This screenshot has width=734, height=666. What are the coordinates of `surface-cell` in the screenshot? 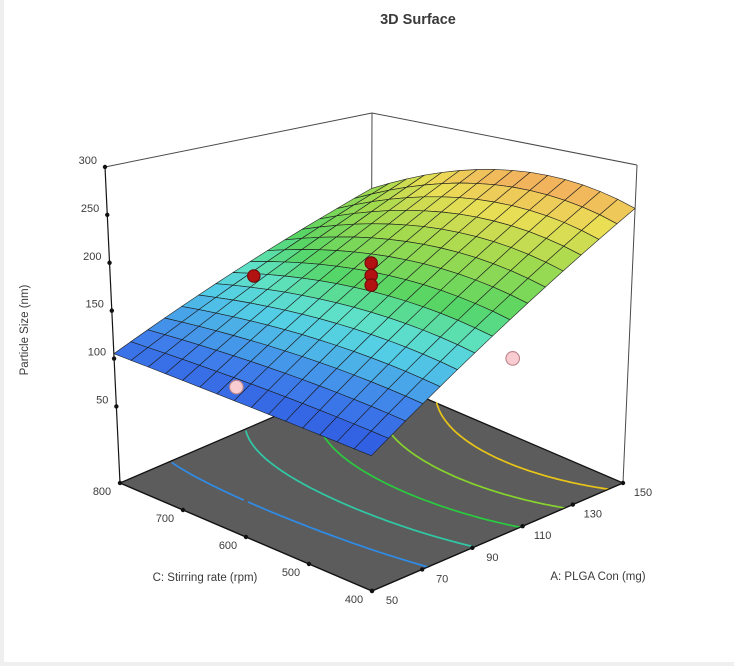 It's located at (371, 443).